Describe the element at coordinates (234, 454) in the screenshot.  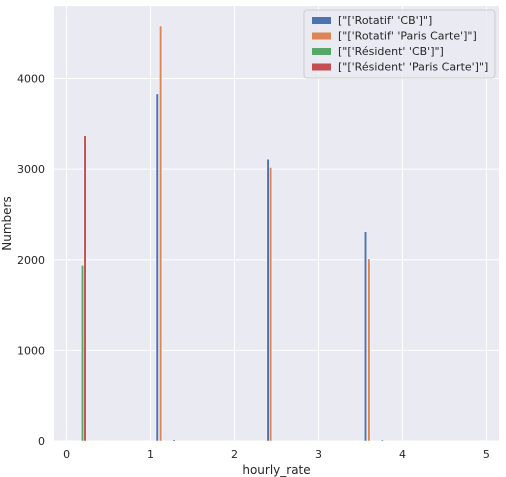
I see `x-tick-label: 2` at that location.